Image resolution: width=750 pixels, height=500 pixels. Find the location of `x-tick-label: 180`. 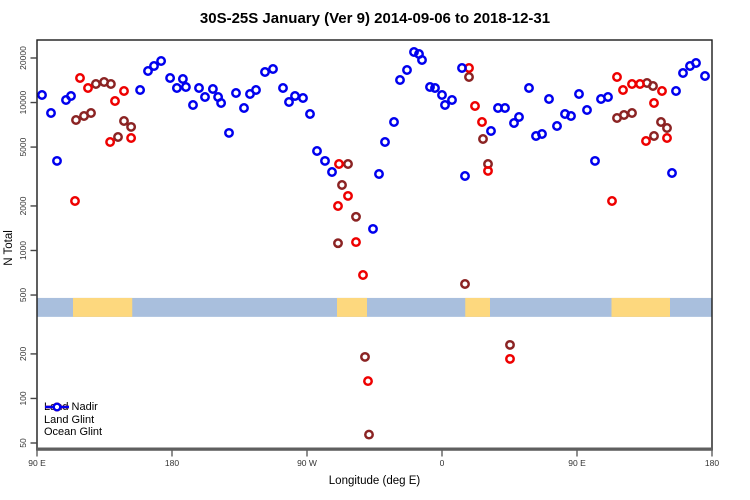

x-tick-label: 180 is located at coordinates (712, 463).